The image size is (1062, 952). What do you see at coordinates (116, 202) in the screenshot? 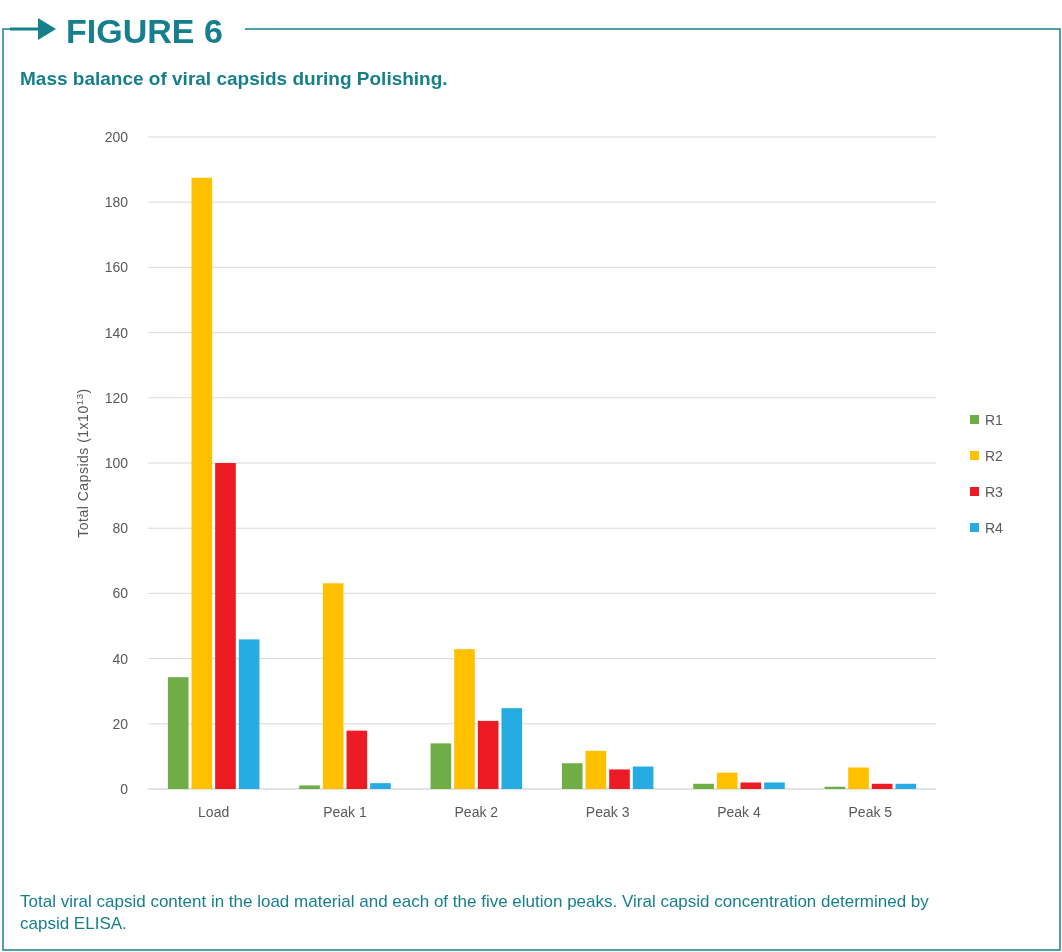
I see `y-tick-label: 180` at bounding box center [116, 202].